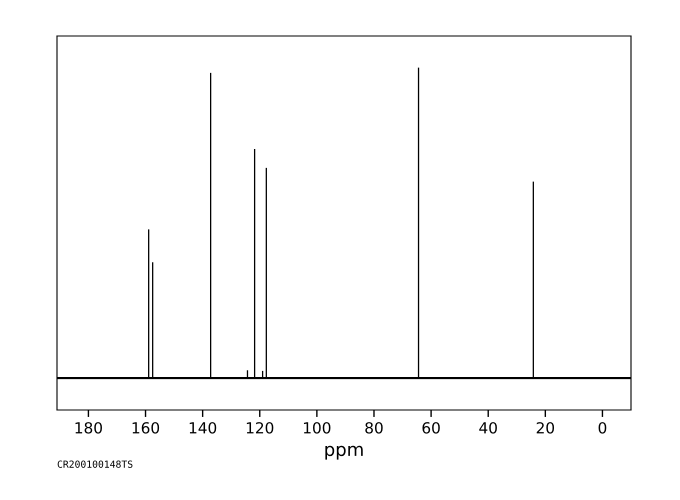 The width and height of the screenshot is (680, 500). What do you see at coordinates (431, 428) in the screenshot?
I see `x-tick-label: 60` at bounding box center [431, 428].